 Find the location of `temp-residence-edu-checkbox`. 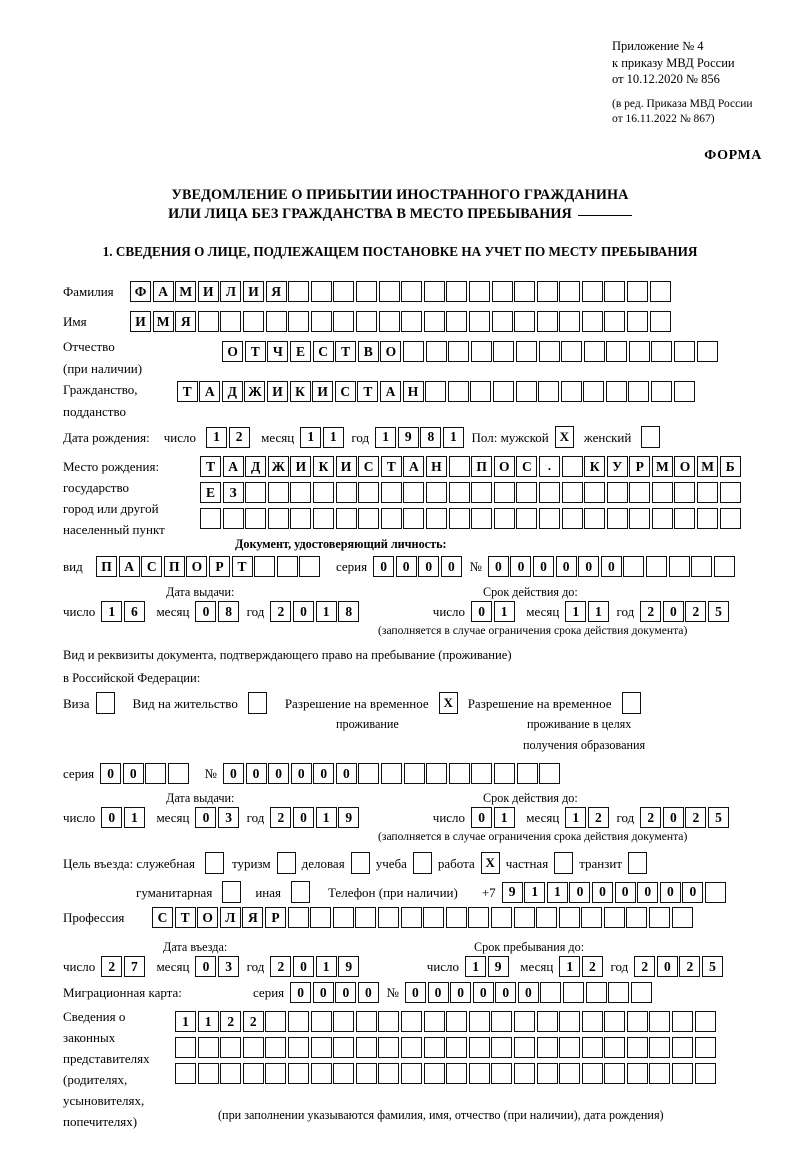

temp-residence-edu-checkbox is located at coordinates (631, 703).